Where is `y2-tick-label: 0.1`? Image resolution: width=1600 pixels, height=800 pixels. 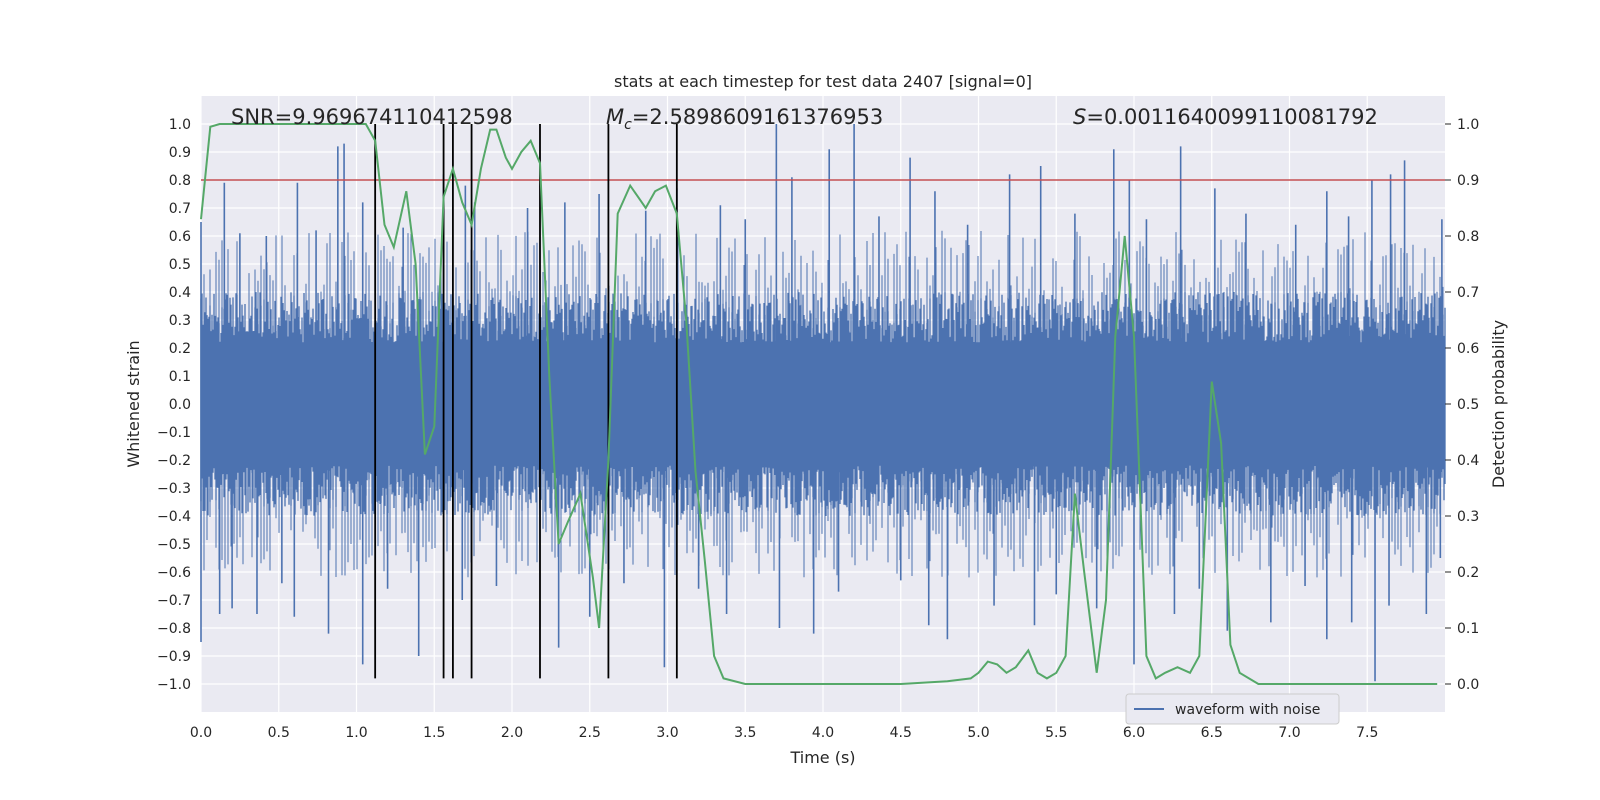 y2-tick-label: 0.1 is located at coordinates (1468, 629).